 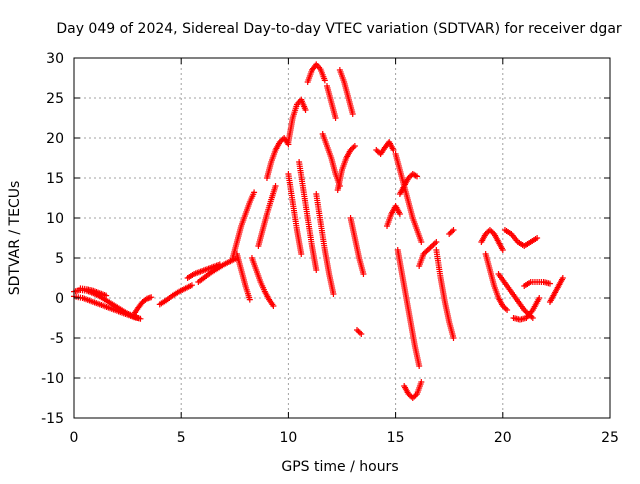 I want to click on x-axis-label: GPS time / hours, so click(x=339, y=467).